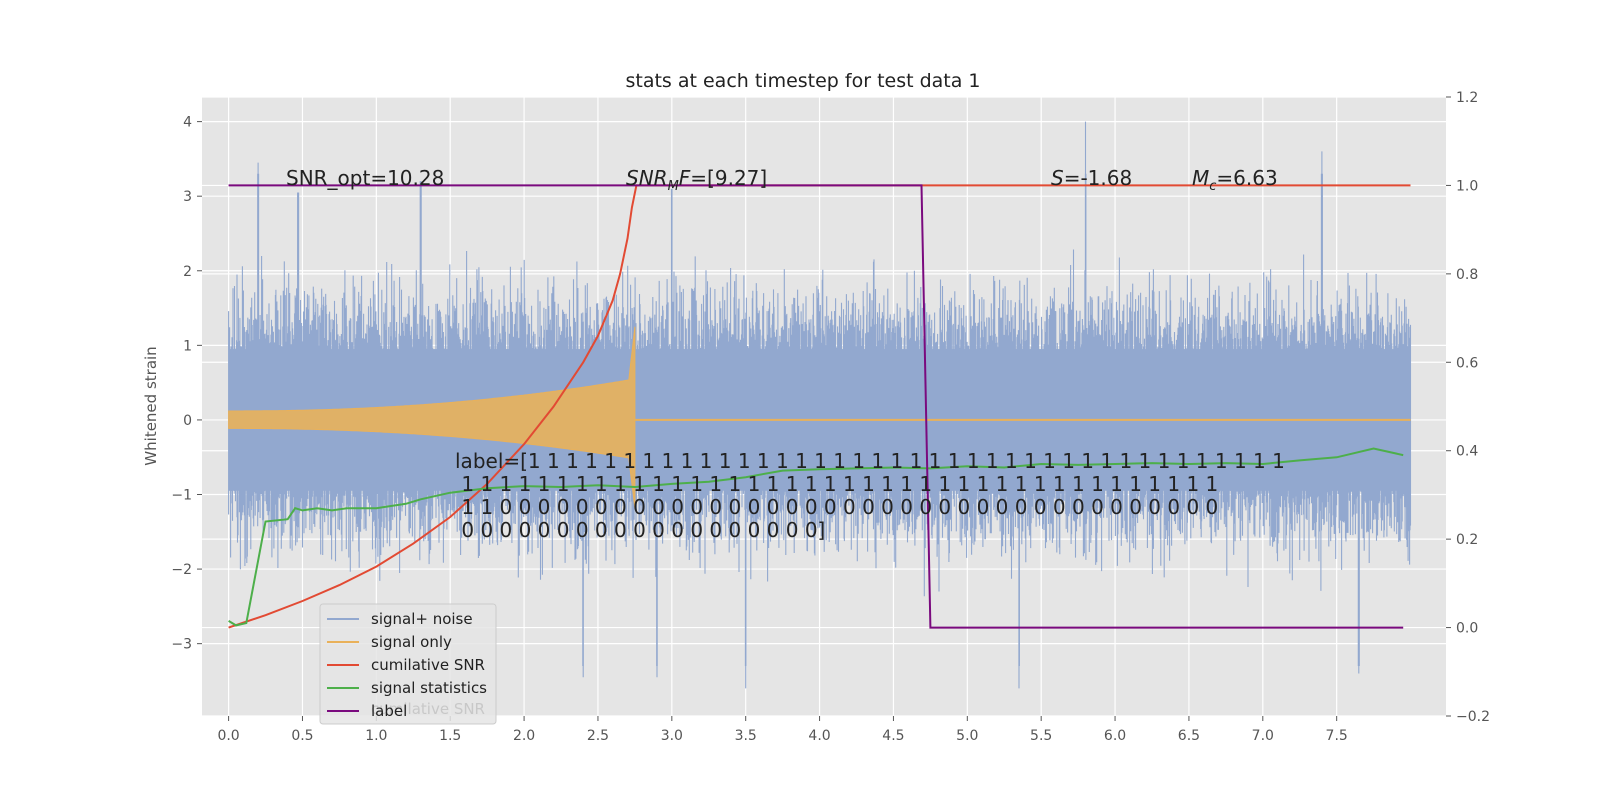 The image size is (1600, 800). What do you see at coordinates (967, 736) in the screenshot?
I see `x-tick-label: 5.0` at bounding box center [967, 736].